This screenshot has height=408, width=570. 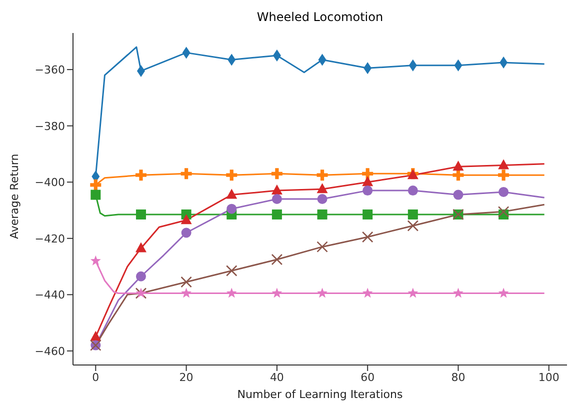 I want to click on y-tick-label: −420, so click(x=49, y=239).